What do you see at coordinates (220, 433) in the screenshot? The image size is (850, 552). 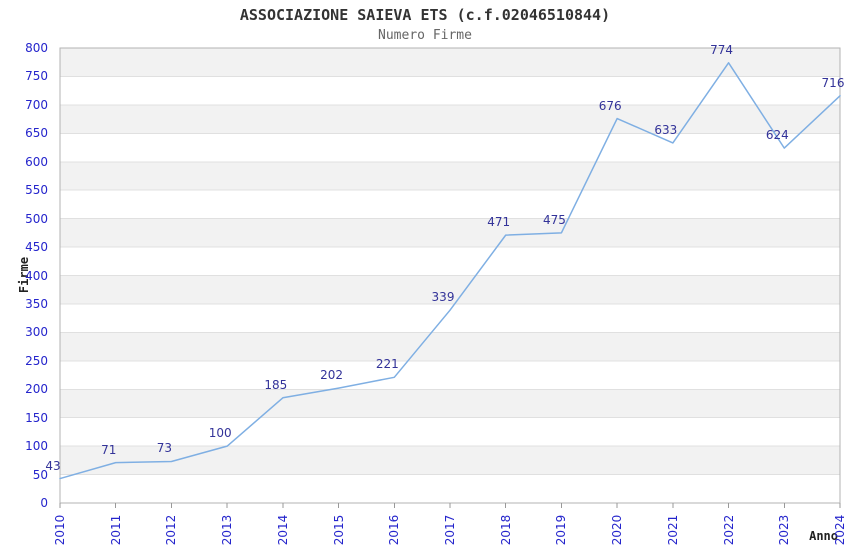 I see `data-point-label: 100` at bounding box center [220, 433].